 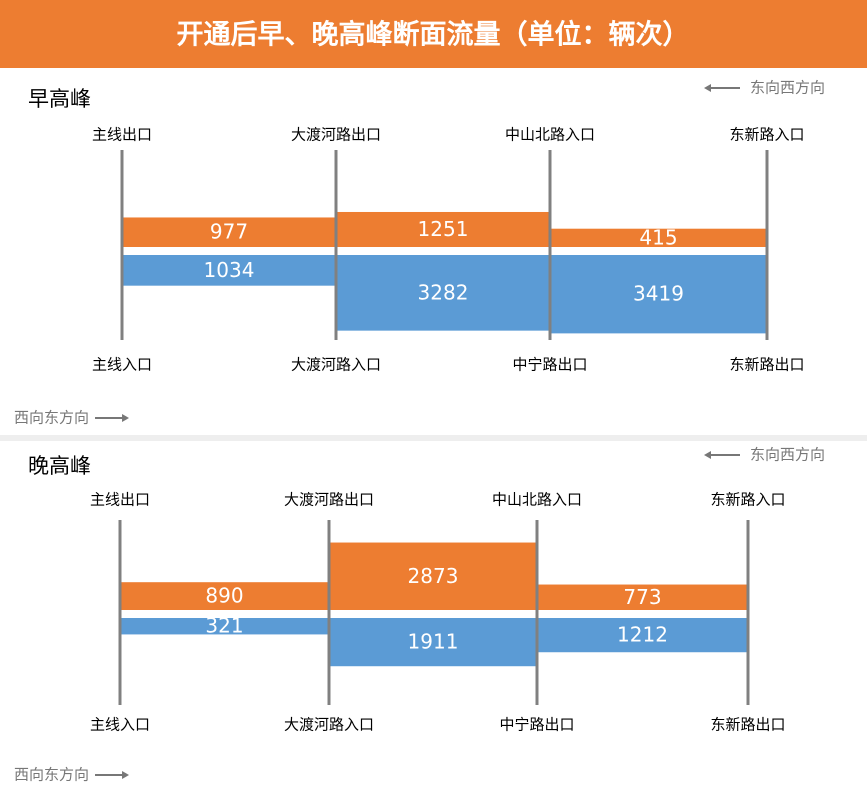 I want to click on value-label: 415, so click(x=658, y=237).